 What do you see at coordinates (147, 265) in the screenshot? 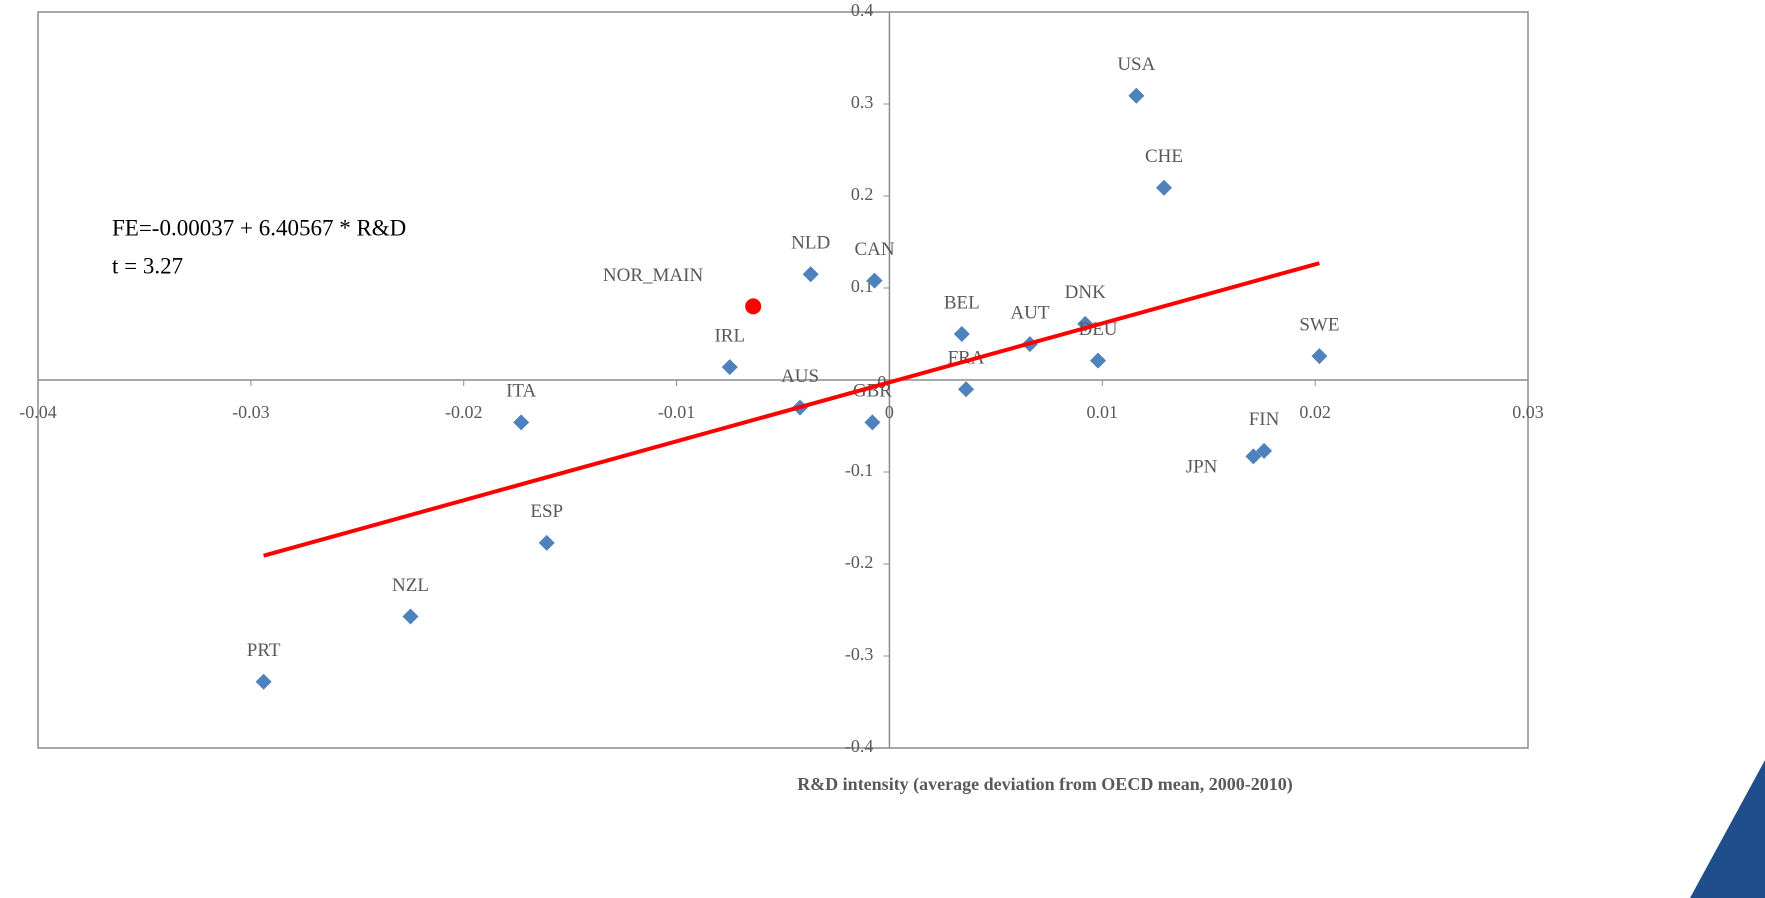
I see `annotation: t = 3.27` at bounding box center [147, 265].